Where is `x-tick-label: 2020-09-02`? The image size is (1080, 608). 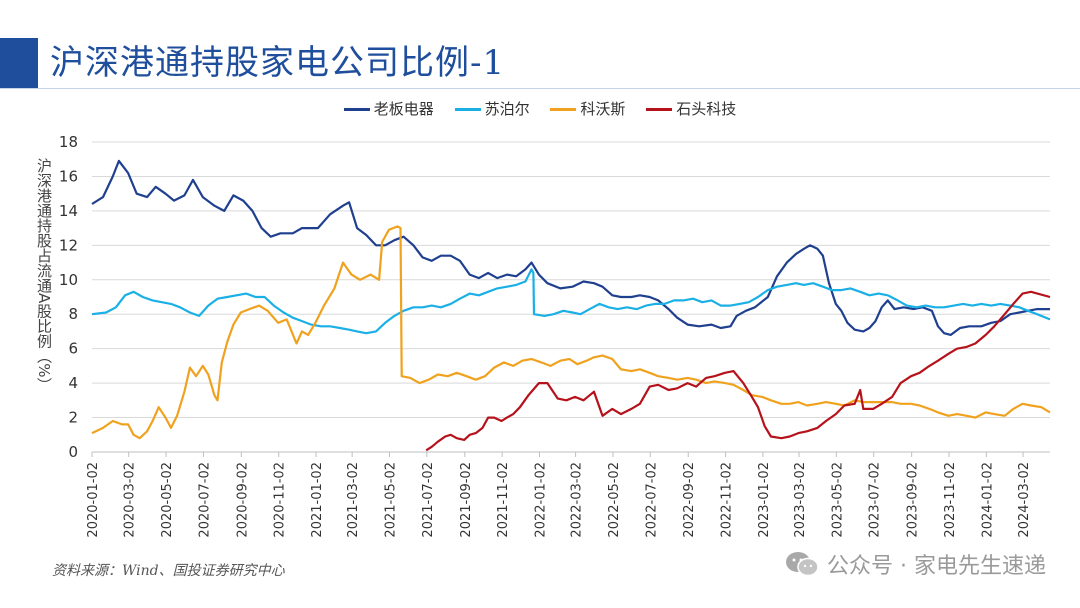 x-tick-label: 2020-09-02 is located at coordinates (242, 500).